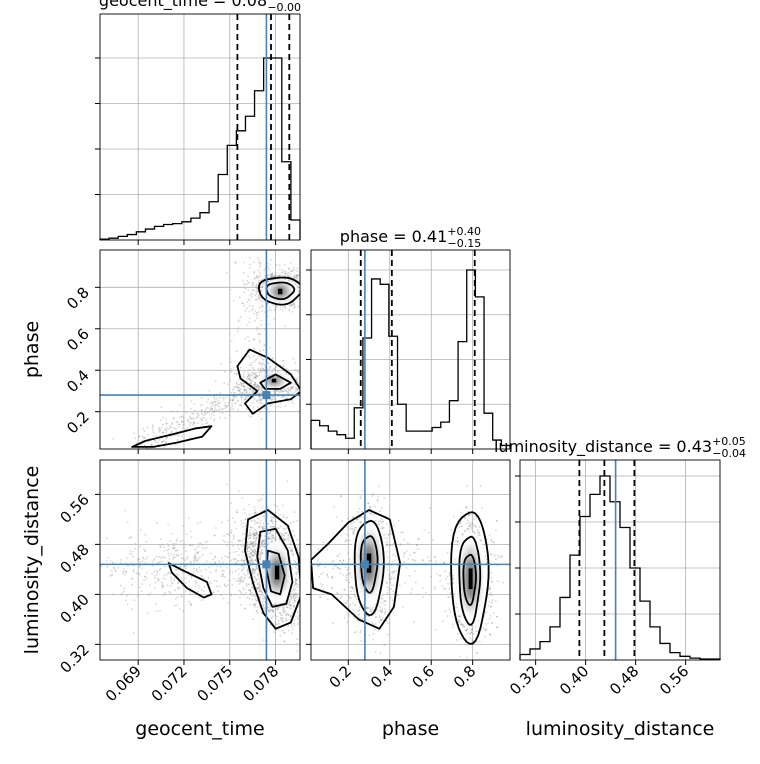 This screenshot has height=764, width=760. What do you see at coordinates (32, 560) in the screenshot?
I see `ylabel-luminosity_distance: luminosity_distance` at bounding box center [32, 560].